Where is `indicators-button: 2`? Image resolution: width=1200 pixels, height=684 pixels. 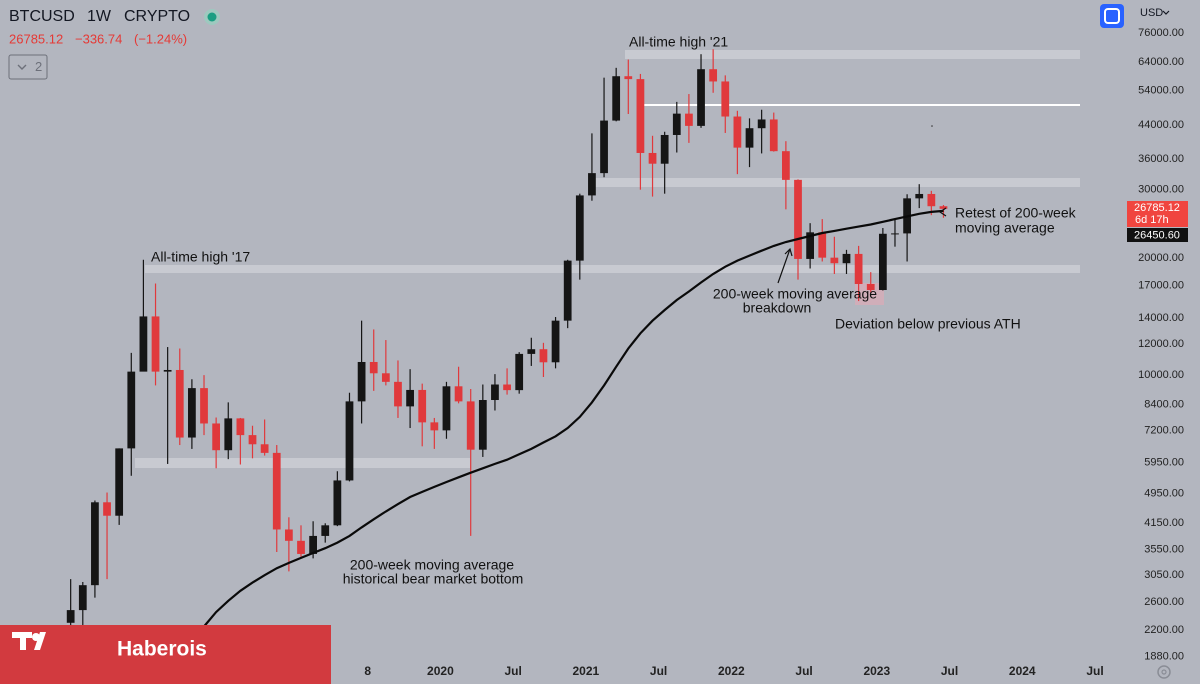
indicators-button: 2 is located at coordinates (28, 67).